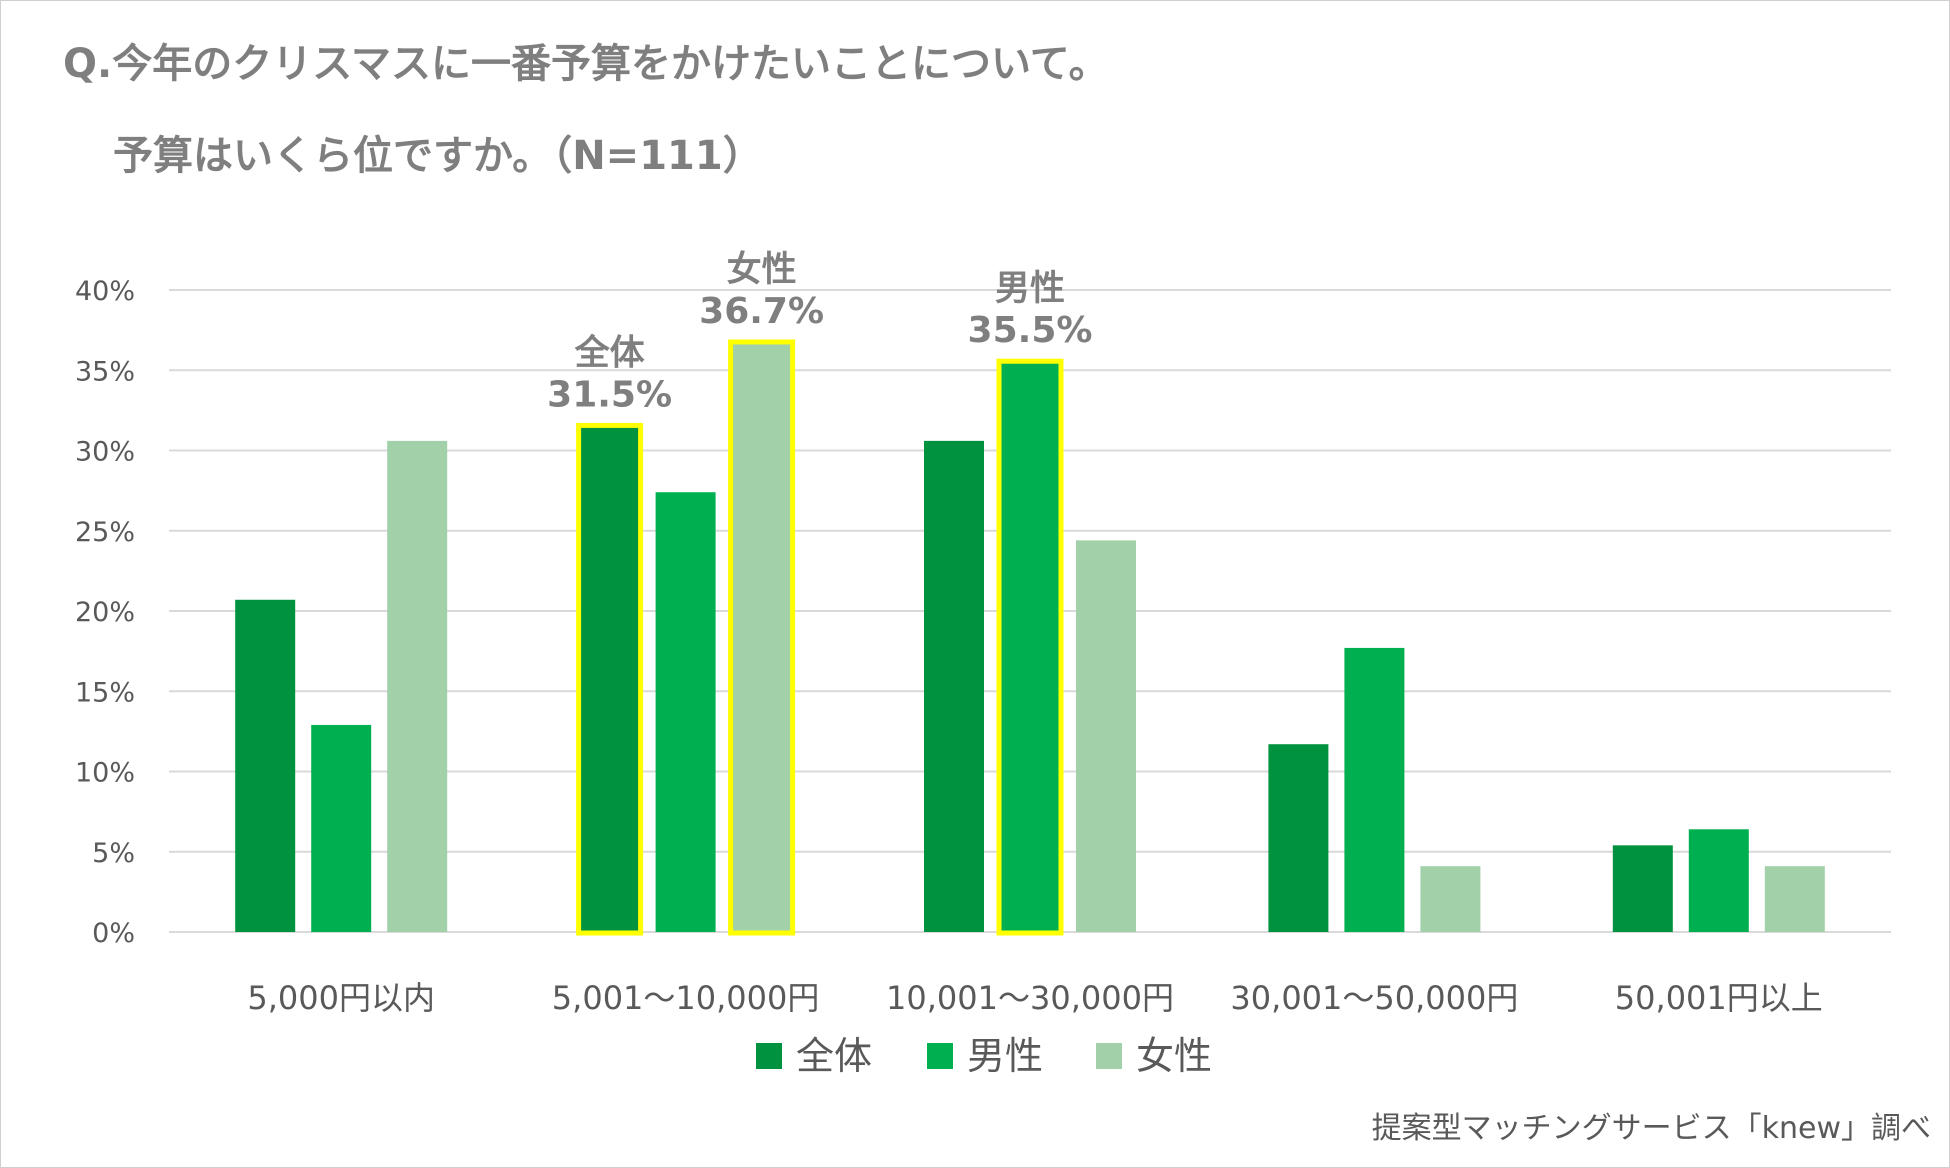  Describe the element at coordinates (113, 933) in the screenshot. I see `y-tick-label: 0%` at that location.